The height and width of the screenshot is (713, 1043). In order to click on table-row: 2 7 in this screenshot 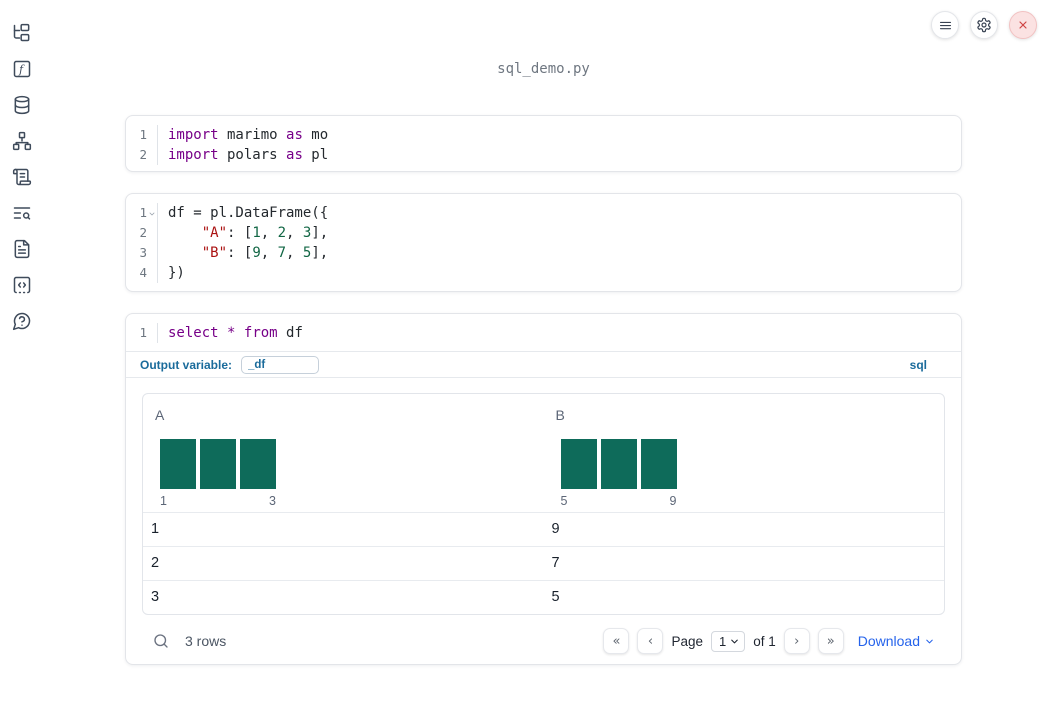, I will do `click(543, 563)`.